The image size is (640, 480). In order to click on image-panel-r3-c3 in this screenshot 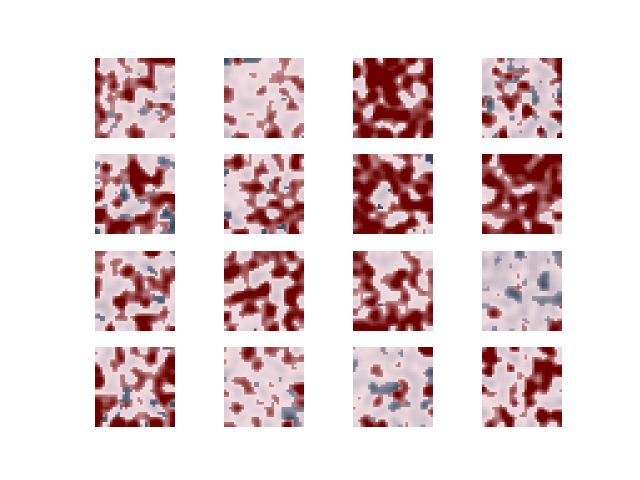, I will do `click(393, 291)`.